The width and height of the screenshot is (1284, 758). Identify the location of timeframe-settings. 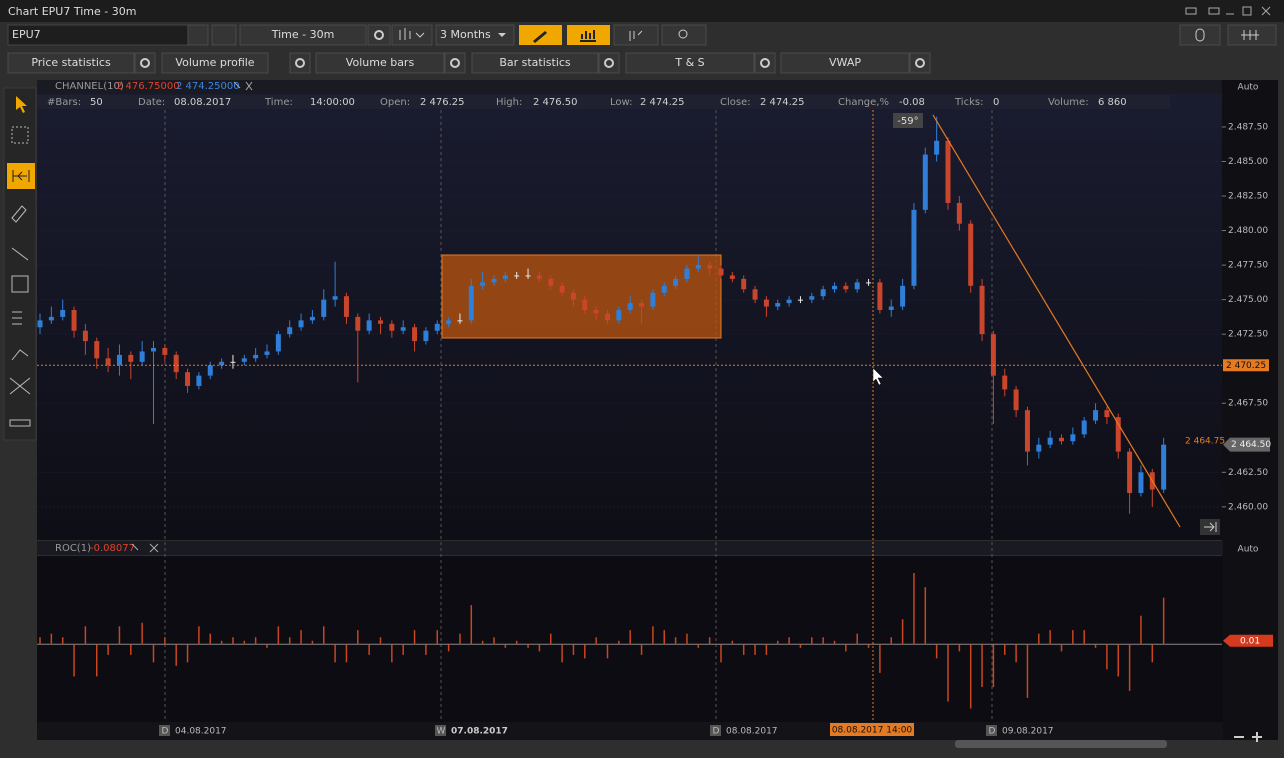
(379, 35).